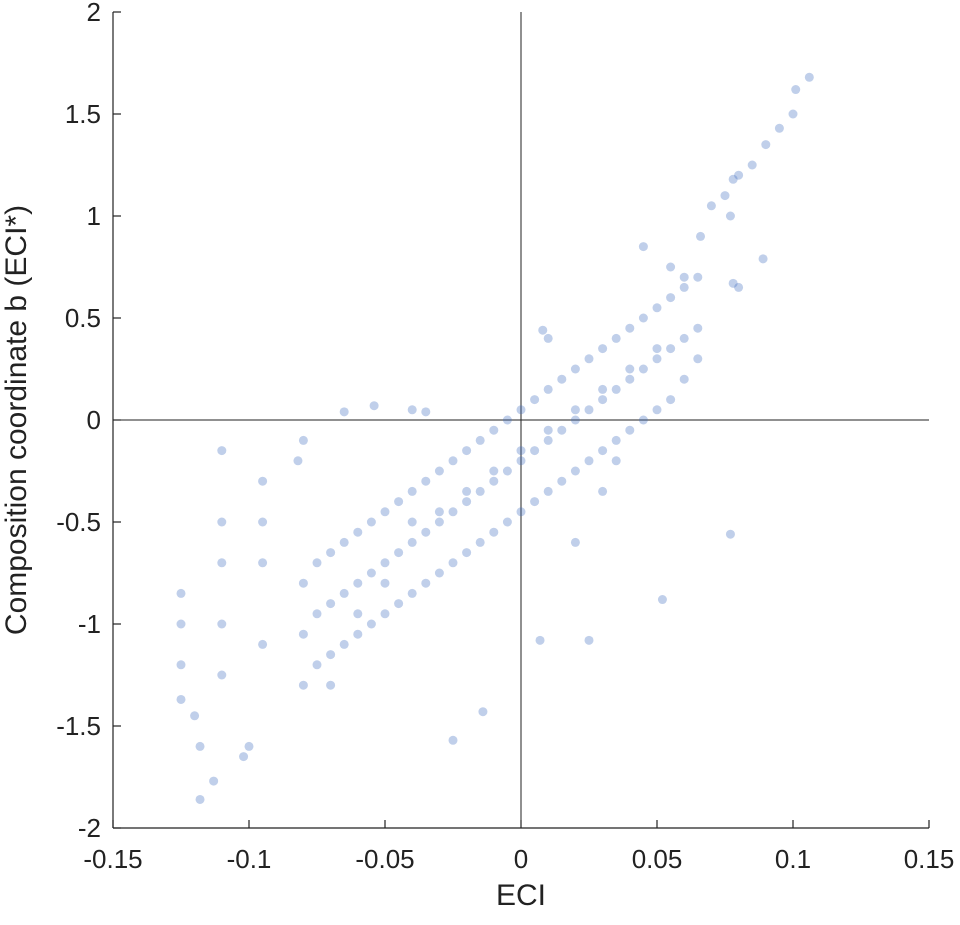 The height and width of the screenshot is (925, 960). Describe the element at coordinates (521, 859) in the screenshot. I see `x-tick-label: 0` at that location.